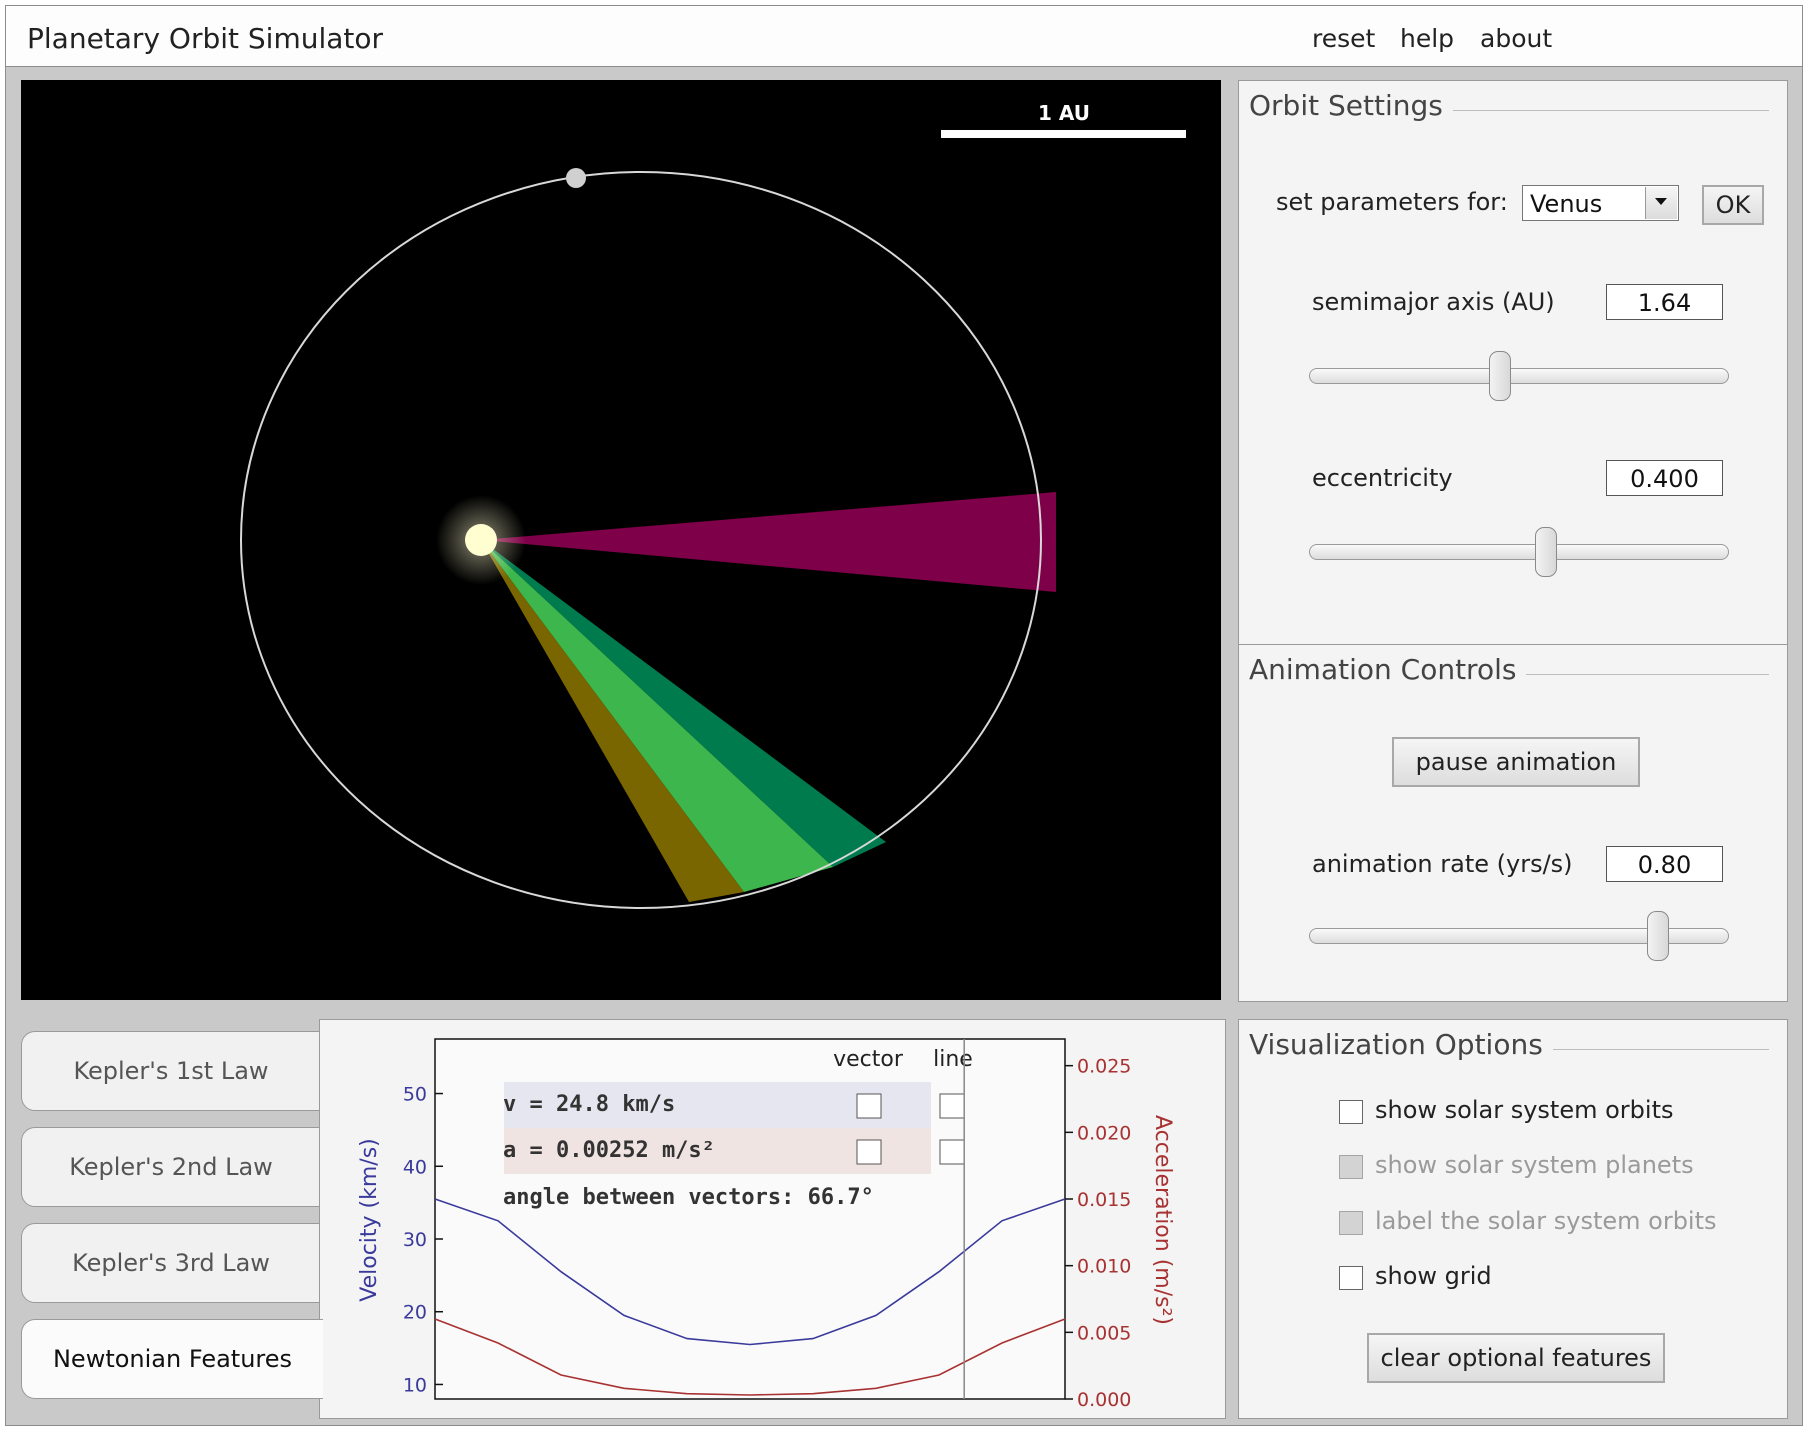  I want to click on help-link: help, so click(1427, 38).